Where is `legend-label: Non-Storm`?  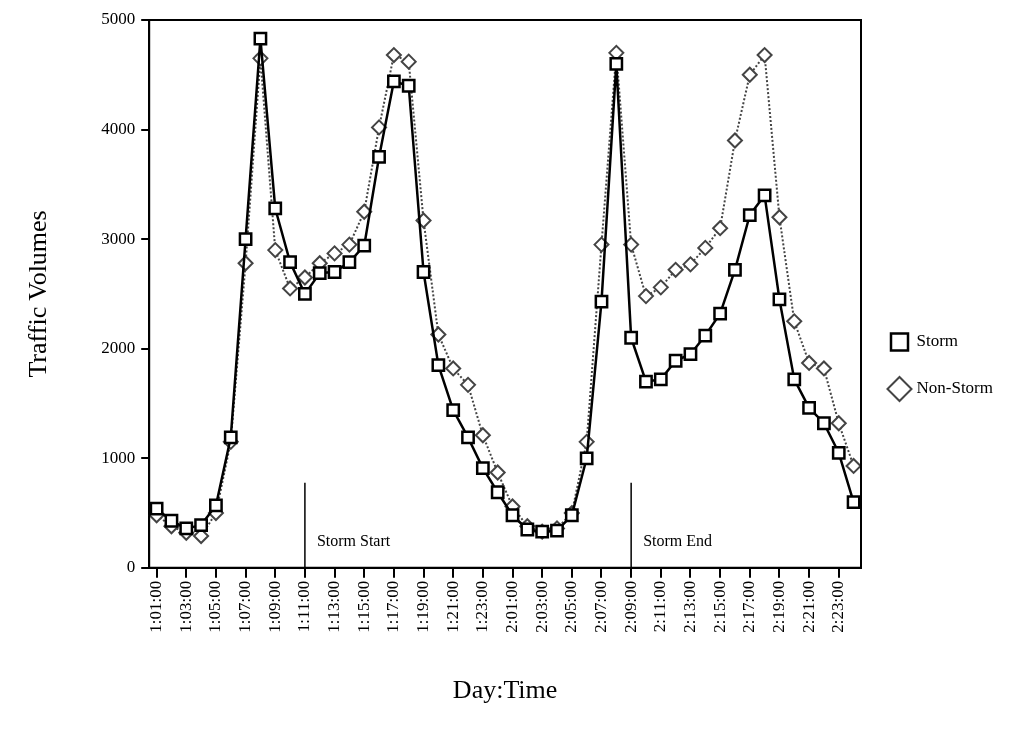 legend-label: Non-Storm is located at coordinates (954, 388).